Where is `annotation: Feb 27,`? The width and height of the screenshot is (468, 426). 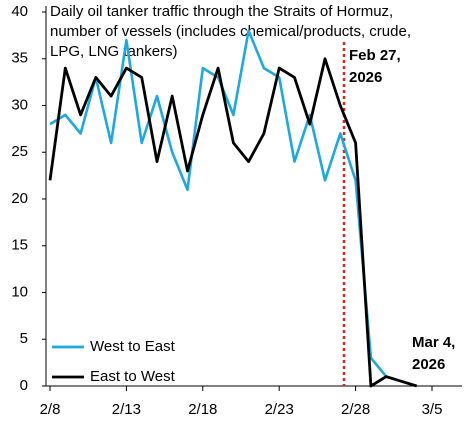 annotation: Feb 27, is located at coordinates (375, 55).